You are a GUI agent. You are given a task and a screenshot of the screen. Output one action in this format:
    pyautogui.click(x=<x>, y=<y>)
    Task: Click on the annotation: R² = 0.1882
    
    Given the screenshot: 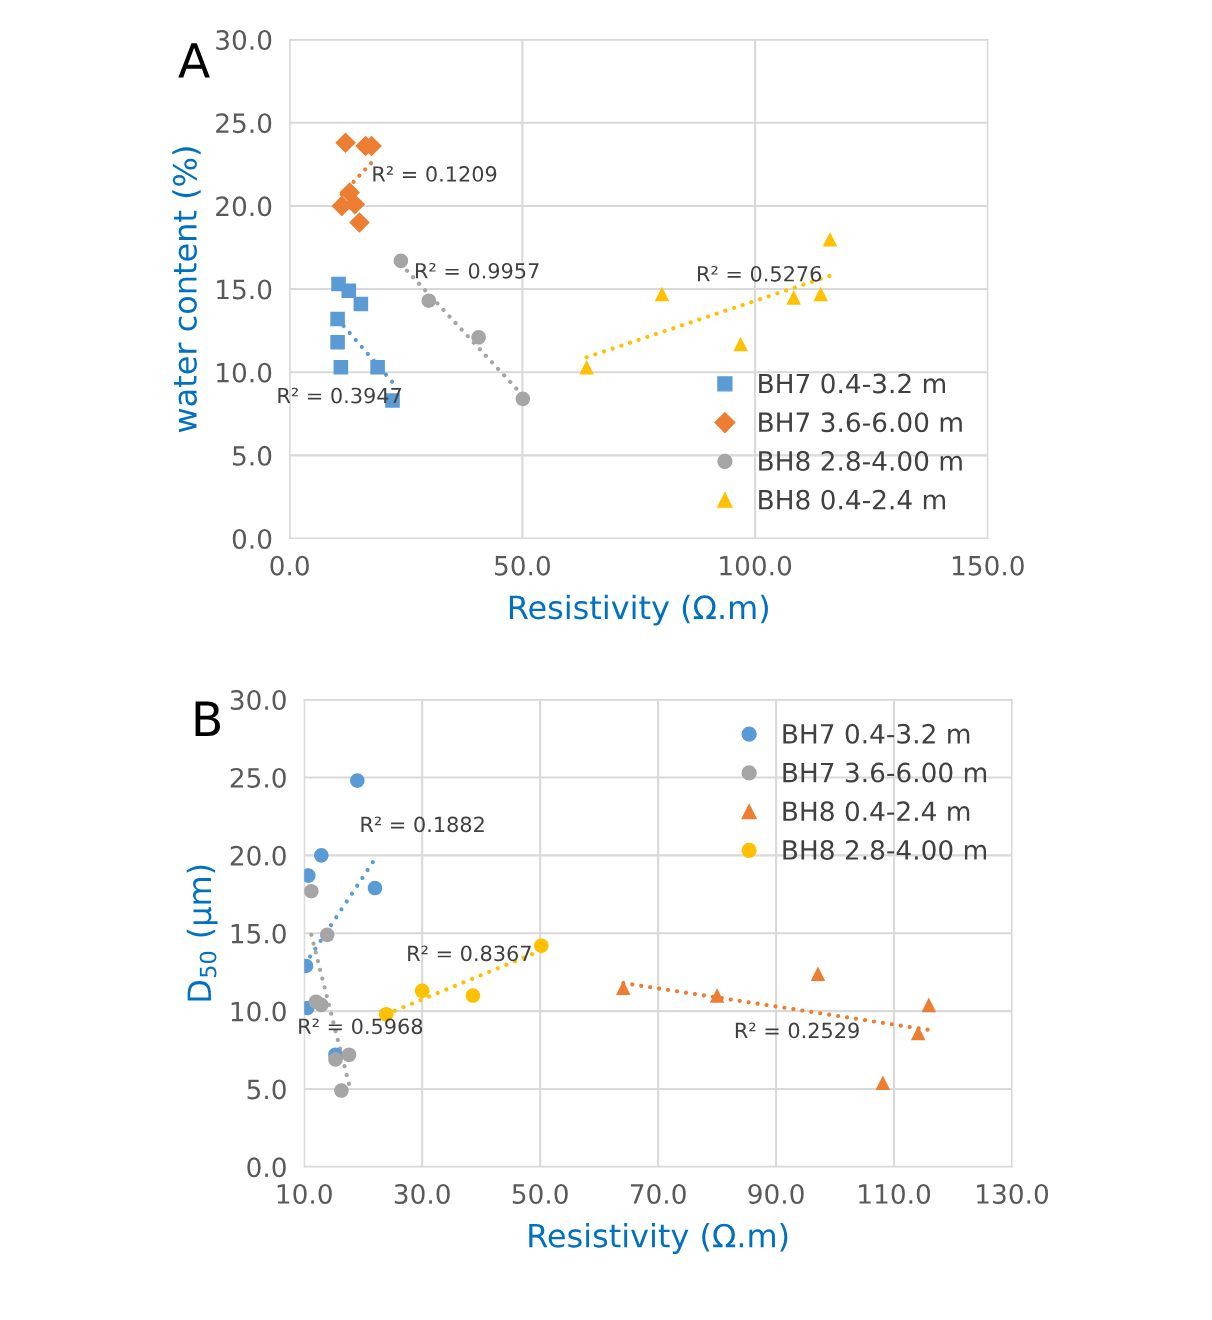 What is the action you would take?
    pyautogui.click(x=422, y=824)
    